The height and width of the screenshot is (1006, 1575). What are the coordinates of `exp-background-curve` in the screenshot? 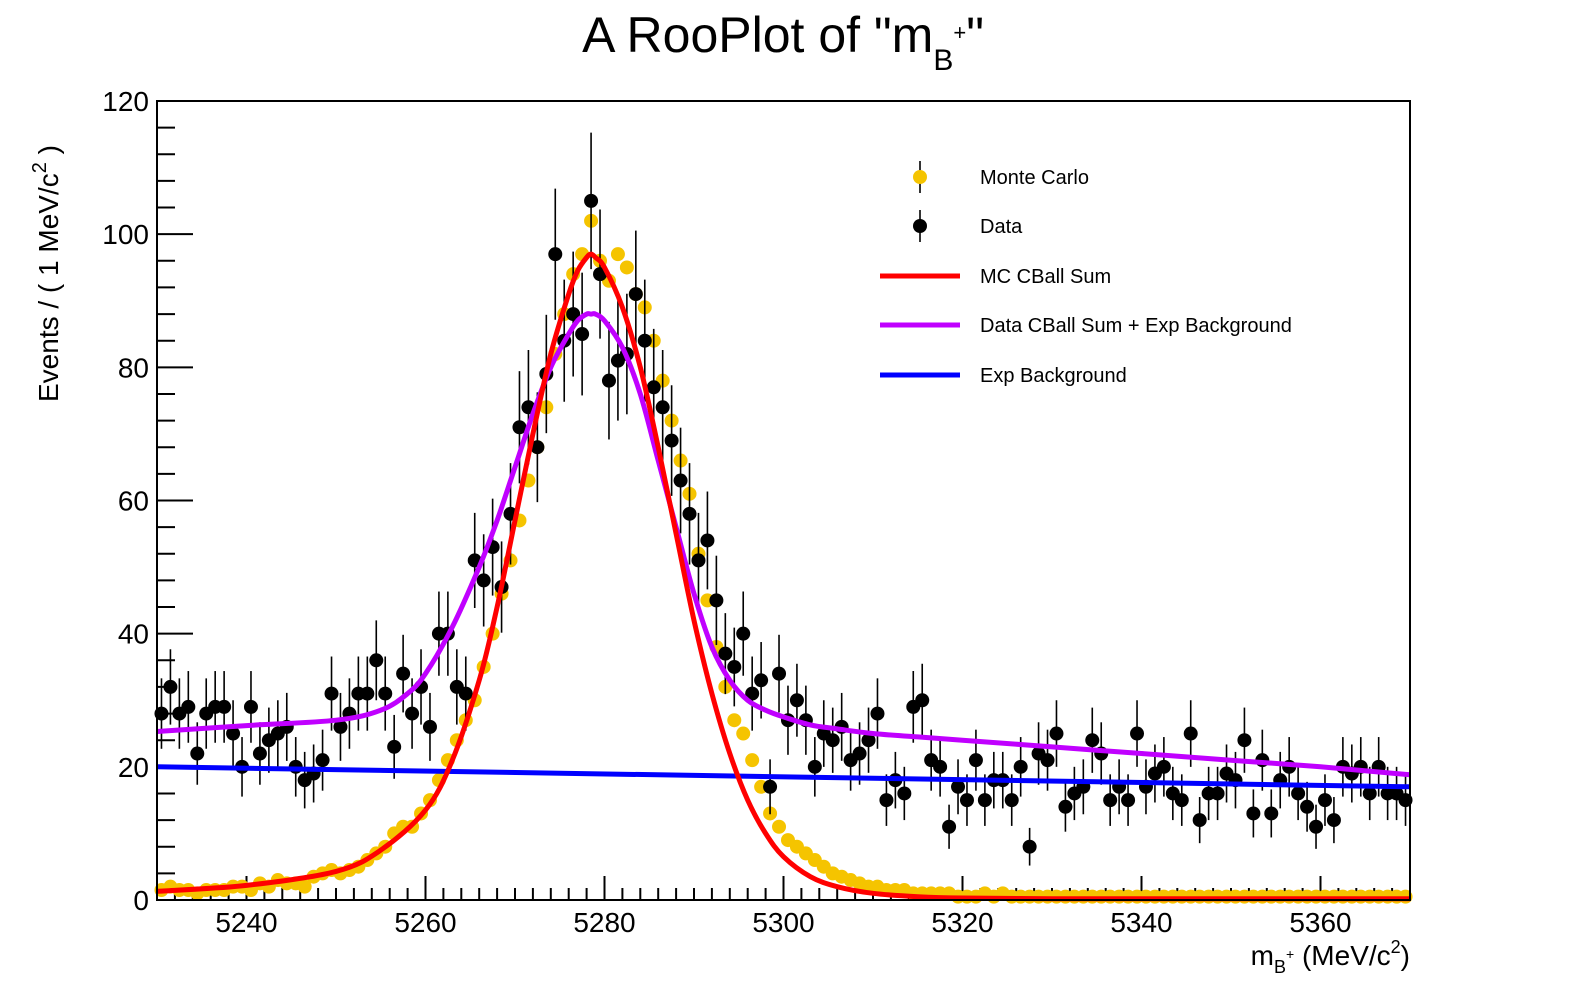 It's located at (783, 777).